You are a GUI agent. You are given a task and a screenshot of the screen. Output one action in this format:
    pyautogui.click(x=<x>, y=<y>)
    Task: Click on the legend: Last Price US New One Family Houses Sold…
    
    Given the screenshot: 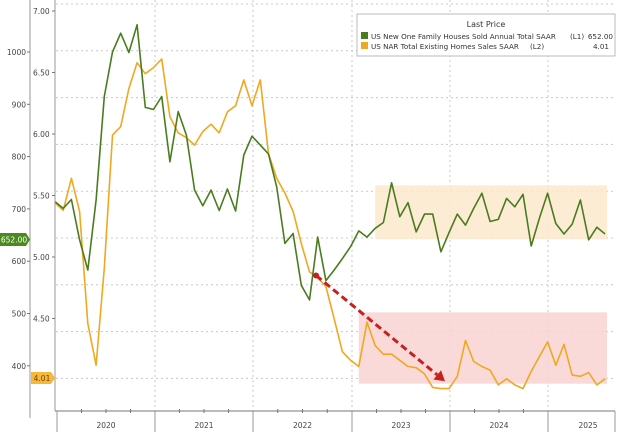 What is the action you would take?
    pyautogui.click(x=486, y=35)
    